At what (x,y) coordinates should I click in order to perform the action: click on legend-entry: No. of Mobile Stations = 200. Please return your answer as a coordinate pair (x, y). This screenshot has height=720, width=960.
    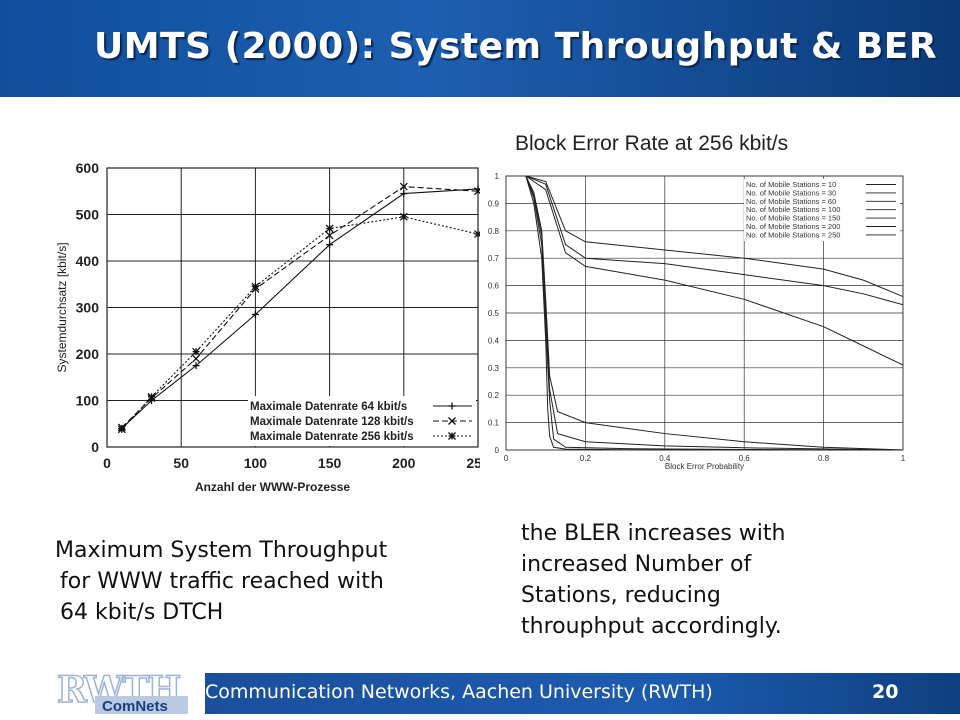
    Looking at the image, I should click on (793, 226).